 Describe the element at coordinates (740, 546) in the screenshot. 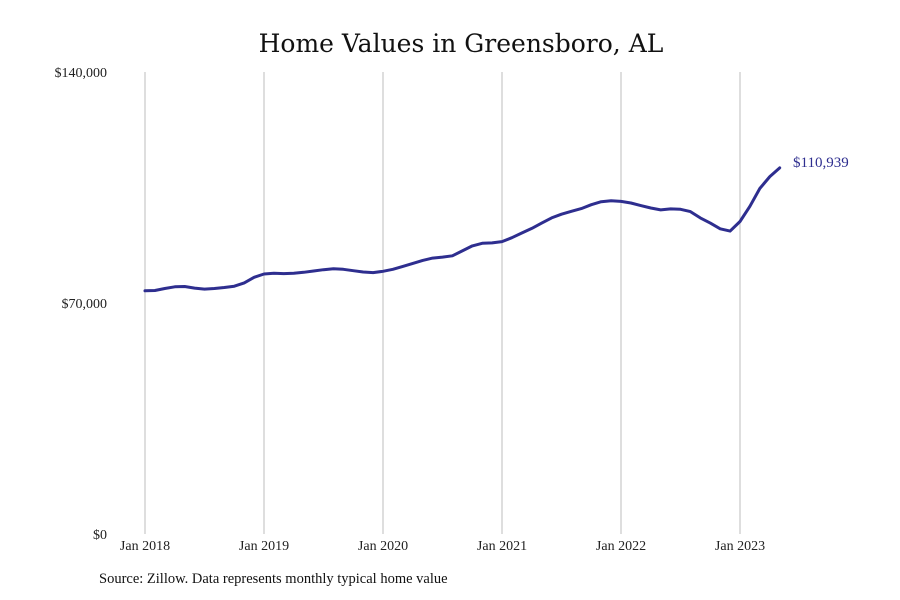

I see `x-tick-label: Jan 2023` at that location.